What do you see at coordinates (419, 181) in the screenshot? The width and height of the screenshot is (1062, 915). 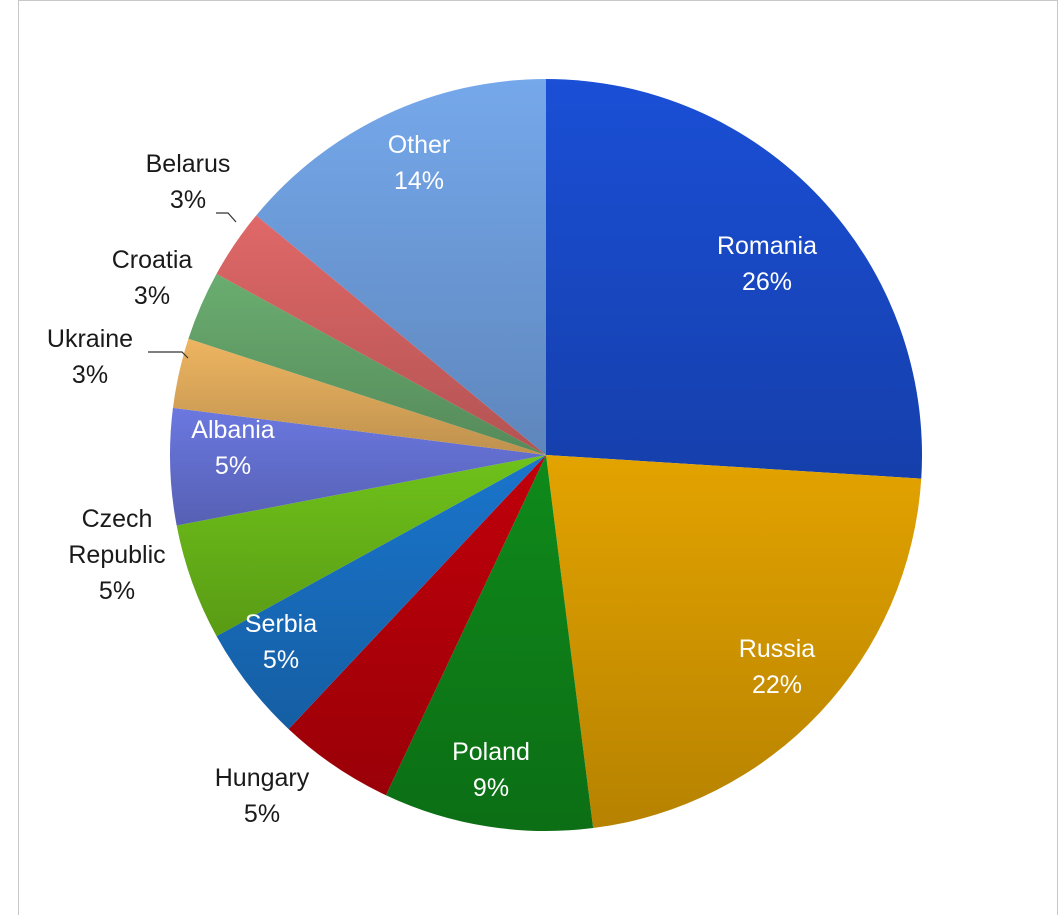 I see `slice-percent: 14%` at bounding box center [419, 181].